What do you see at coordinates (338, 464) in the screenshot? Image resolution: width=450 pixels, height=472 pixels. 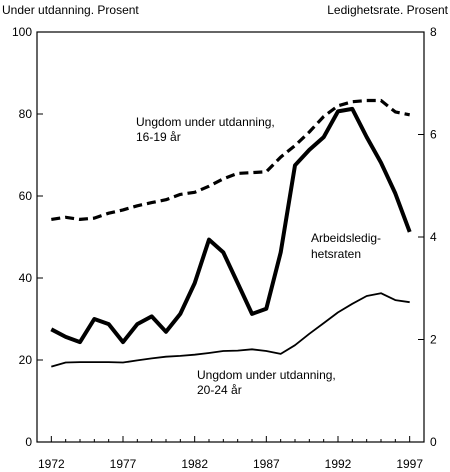 I see `x-tick-label: 1992` at bounding box center [338, 464].